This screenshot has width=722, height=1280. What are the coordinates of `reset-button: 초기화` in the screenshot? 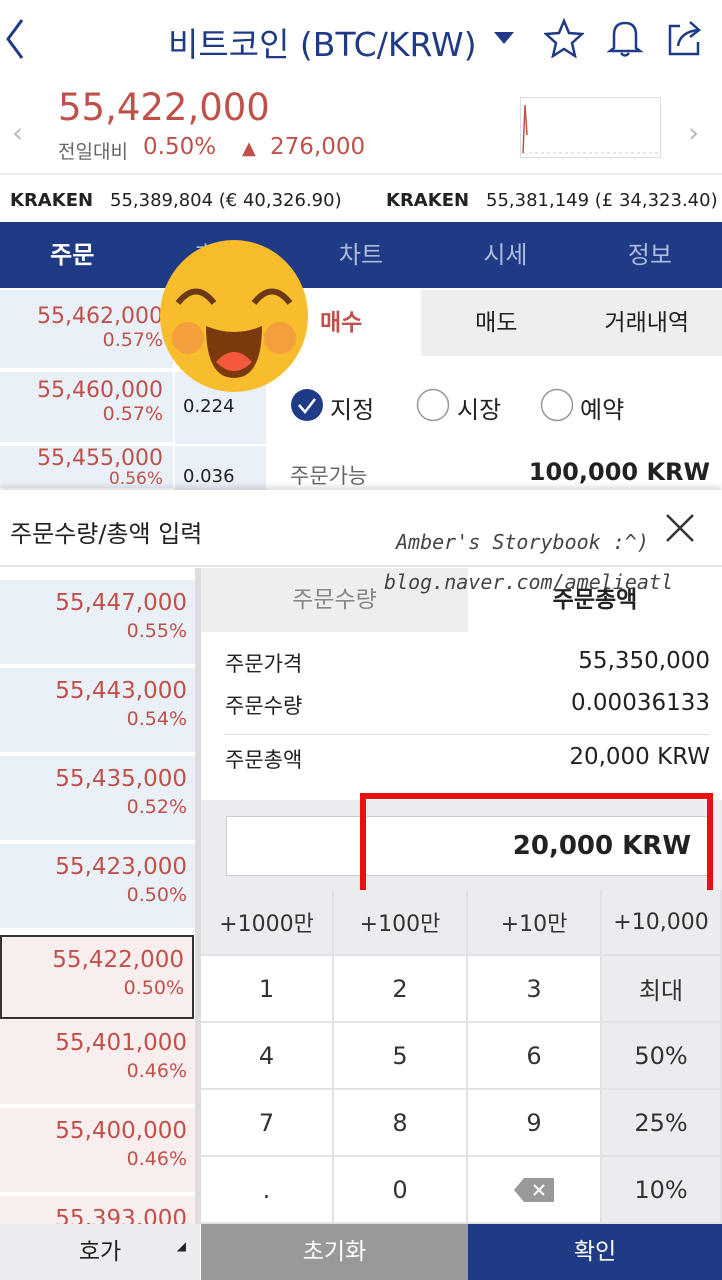 It's located at (334, 1252).